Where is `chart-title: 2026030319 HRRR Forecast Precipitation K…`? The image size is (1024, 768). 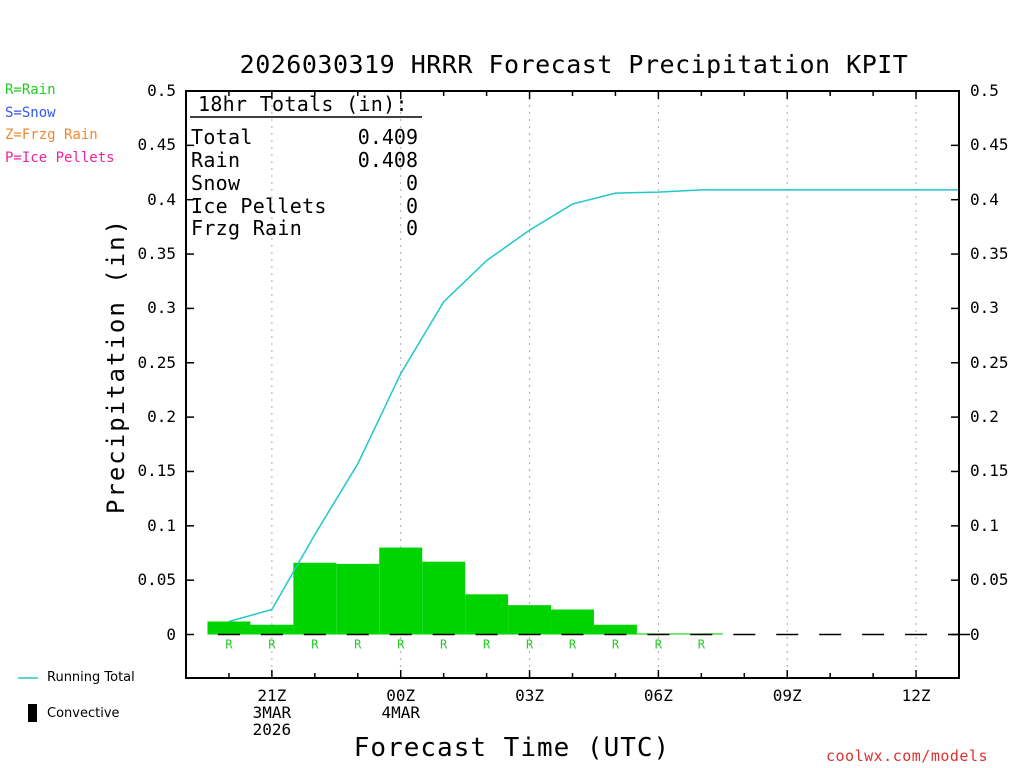
chart-title: 2026030319 HRRR Forecast Precipitation K… is located at coordinates (574, 64).